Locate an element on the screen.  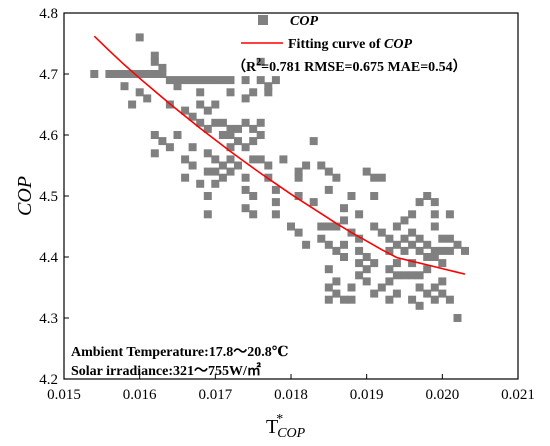
x-tick-label: 0.019 is located at coordinates (367, 395).